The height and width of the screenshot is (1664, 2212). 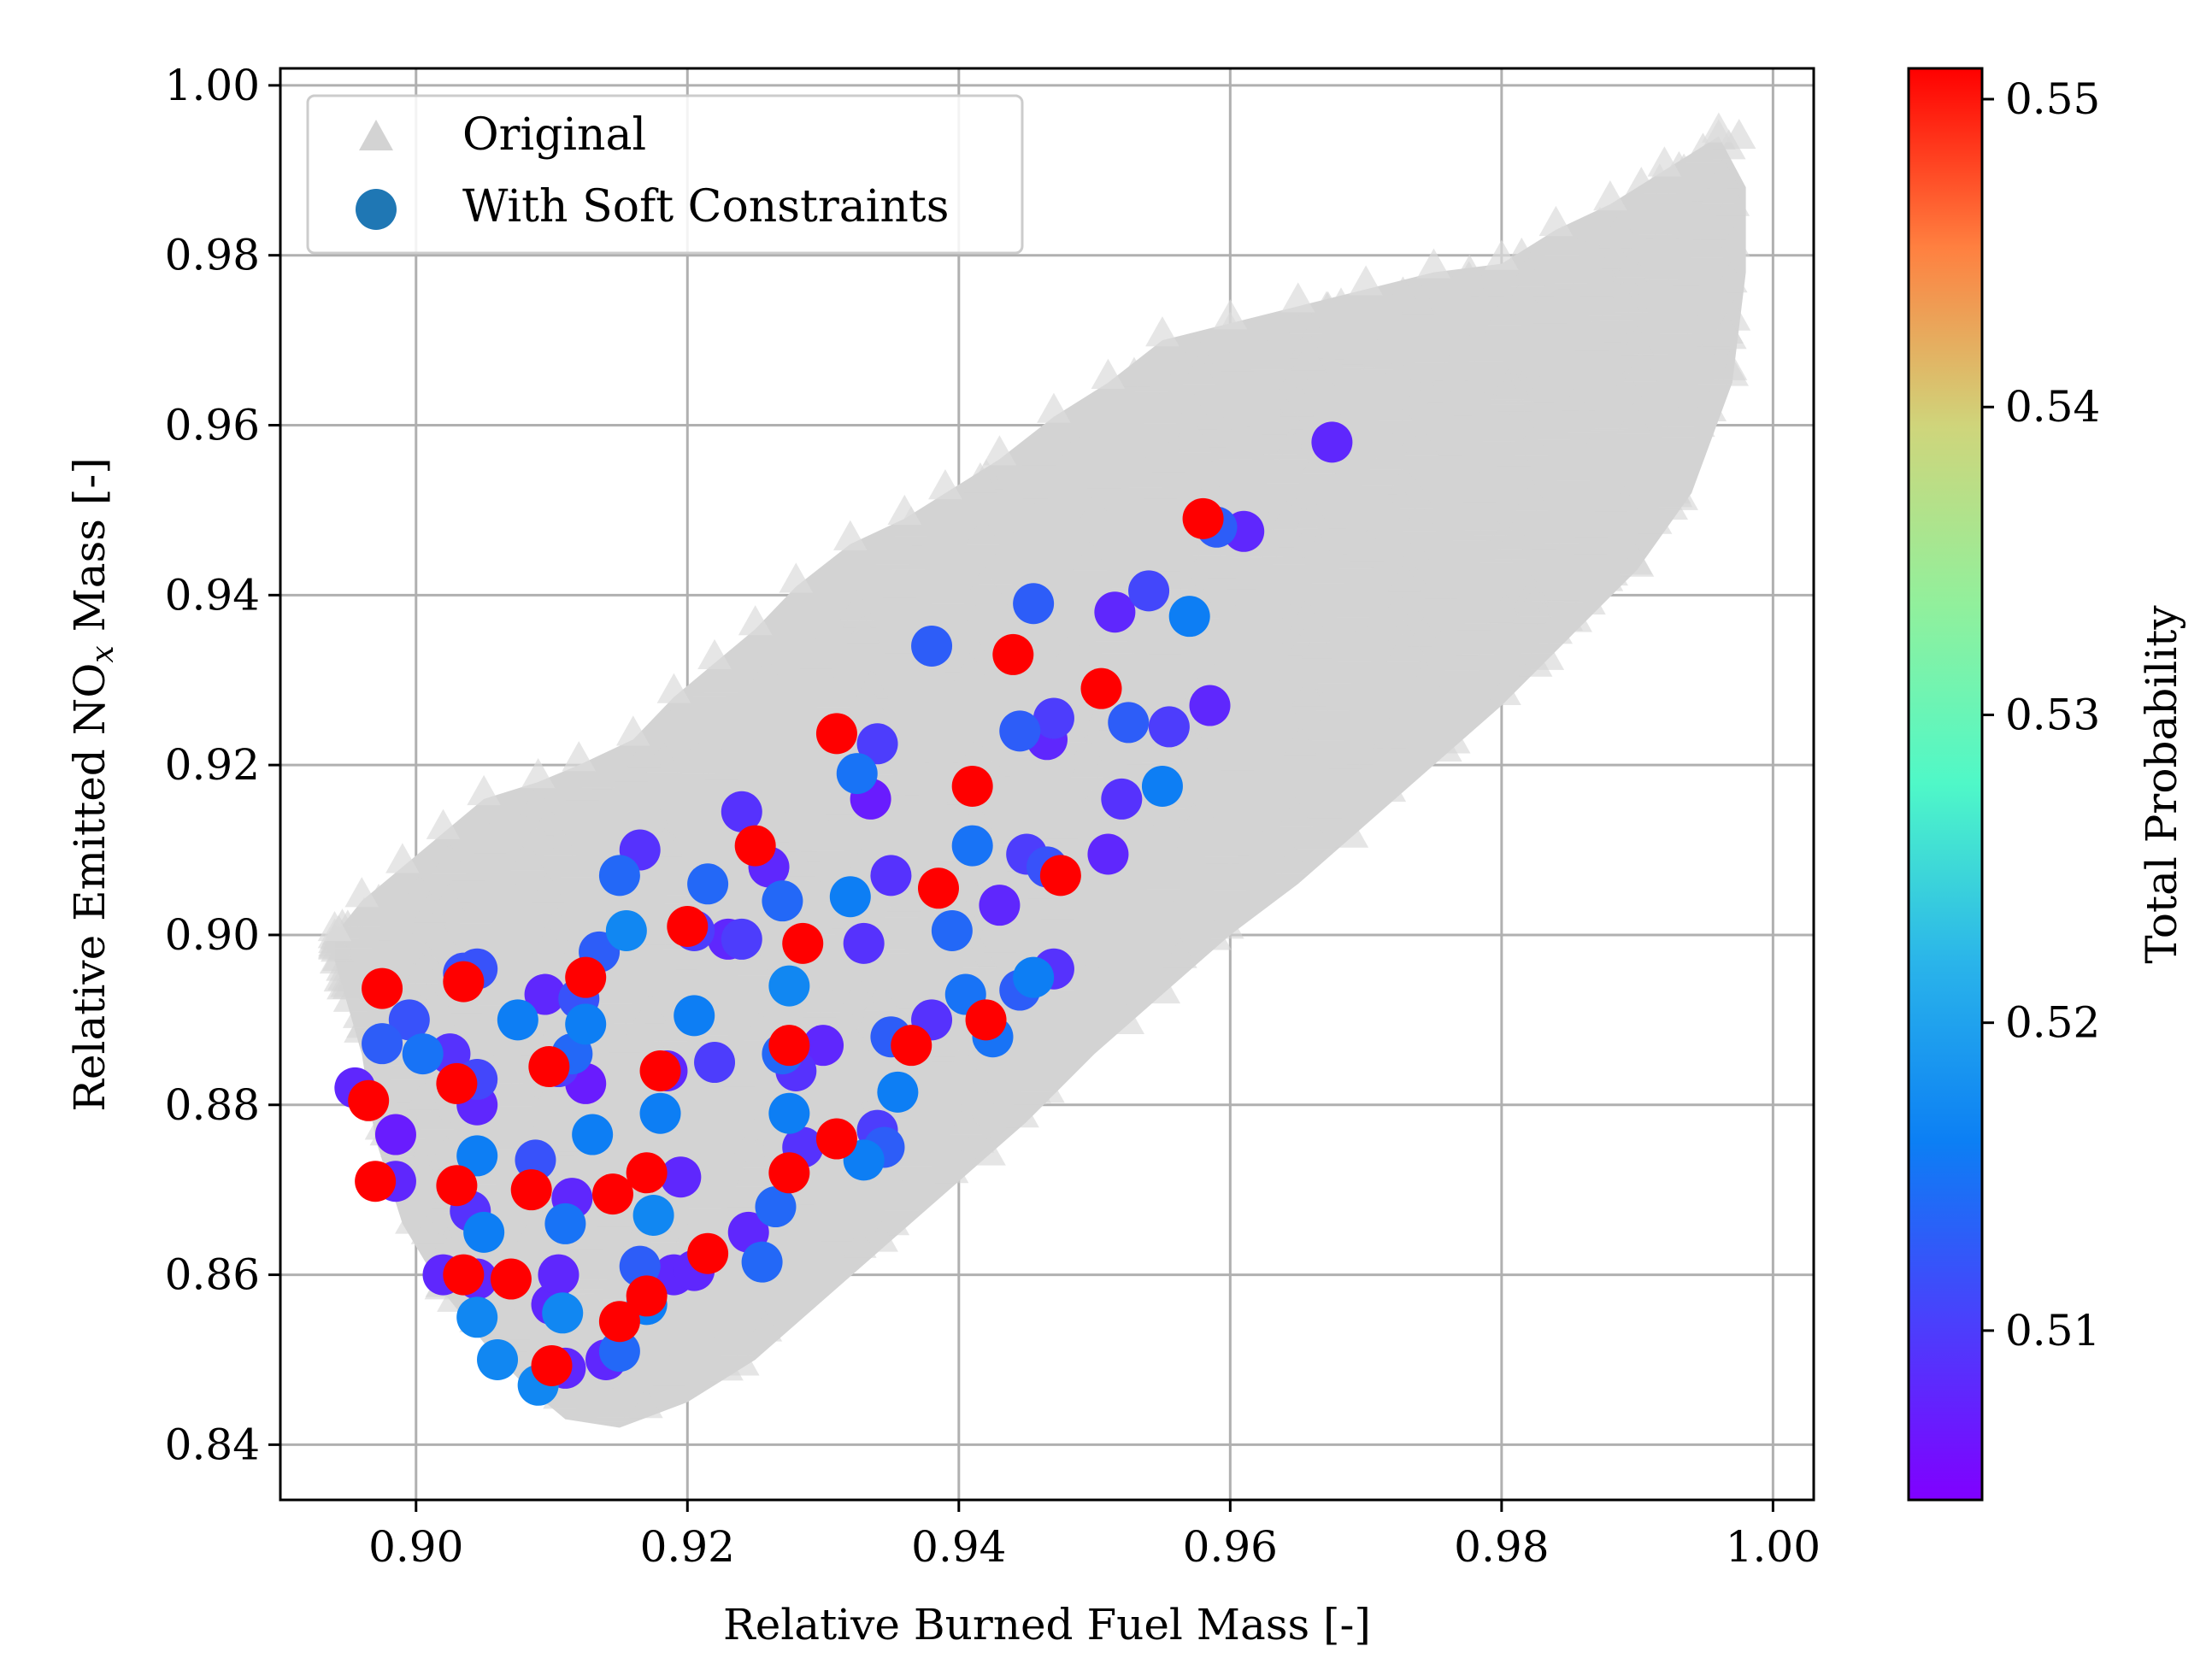 I want to click on x-tick-label: 1.00, so click(x=1773, y=1547).